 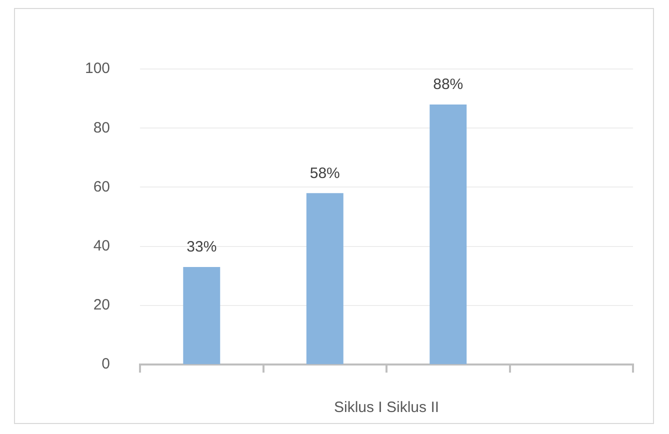 What do you see at coordinates (97, 69) in the screenshot?
I see `y-tick-label: 100` at bounding box center [97, 69].